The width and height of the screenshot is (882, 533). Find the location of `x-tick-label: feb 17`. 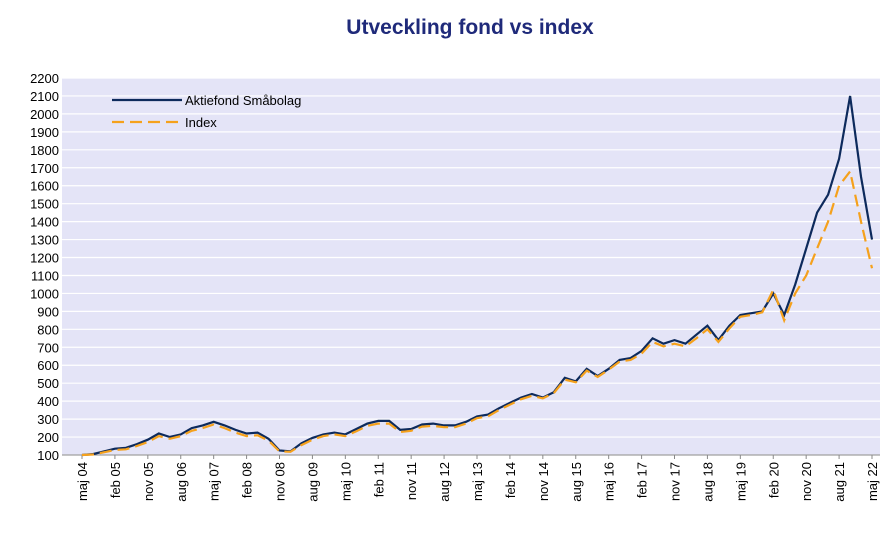

x-tick-label: feb 17 is located at coordinates (642, 480).